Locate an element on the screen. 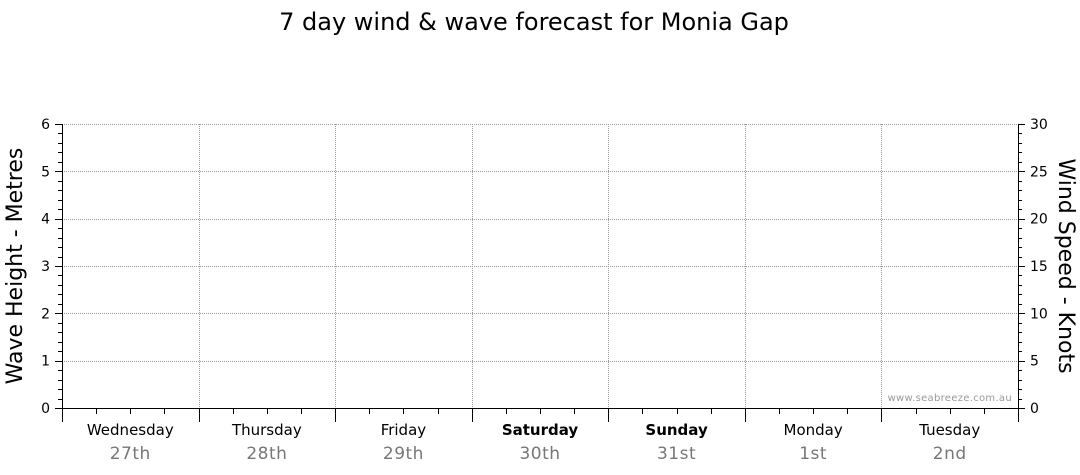  right-tick-label: 20 is located at coordinates (1039, 220).